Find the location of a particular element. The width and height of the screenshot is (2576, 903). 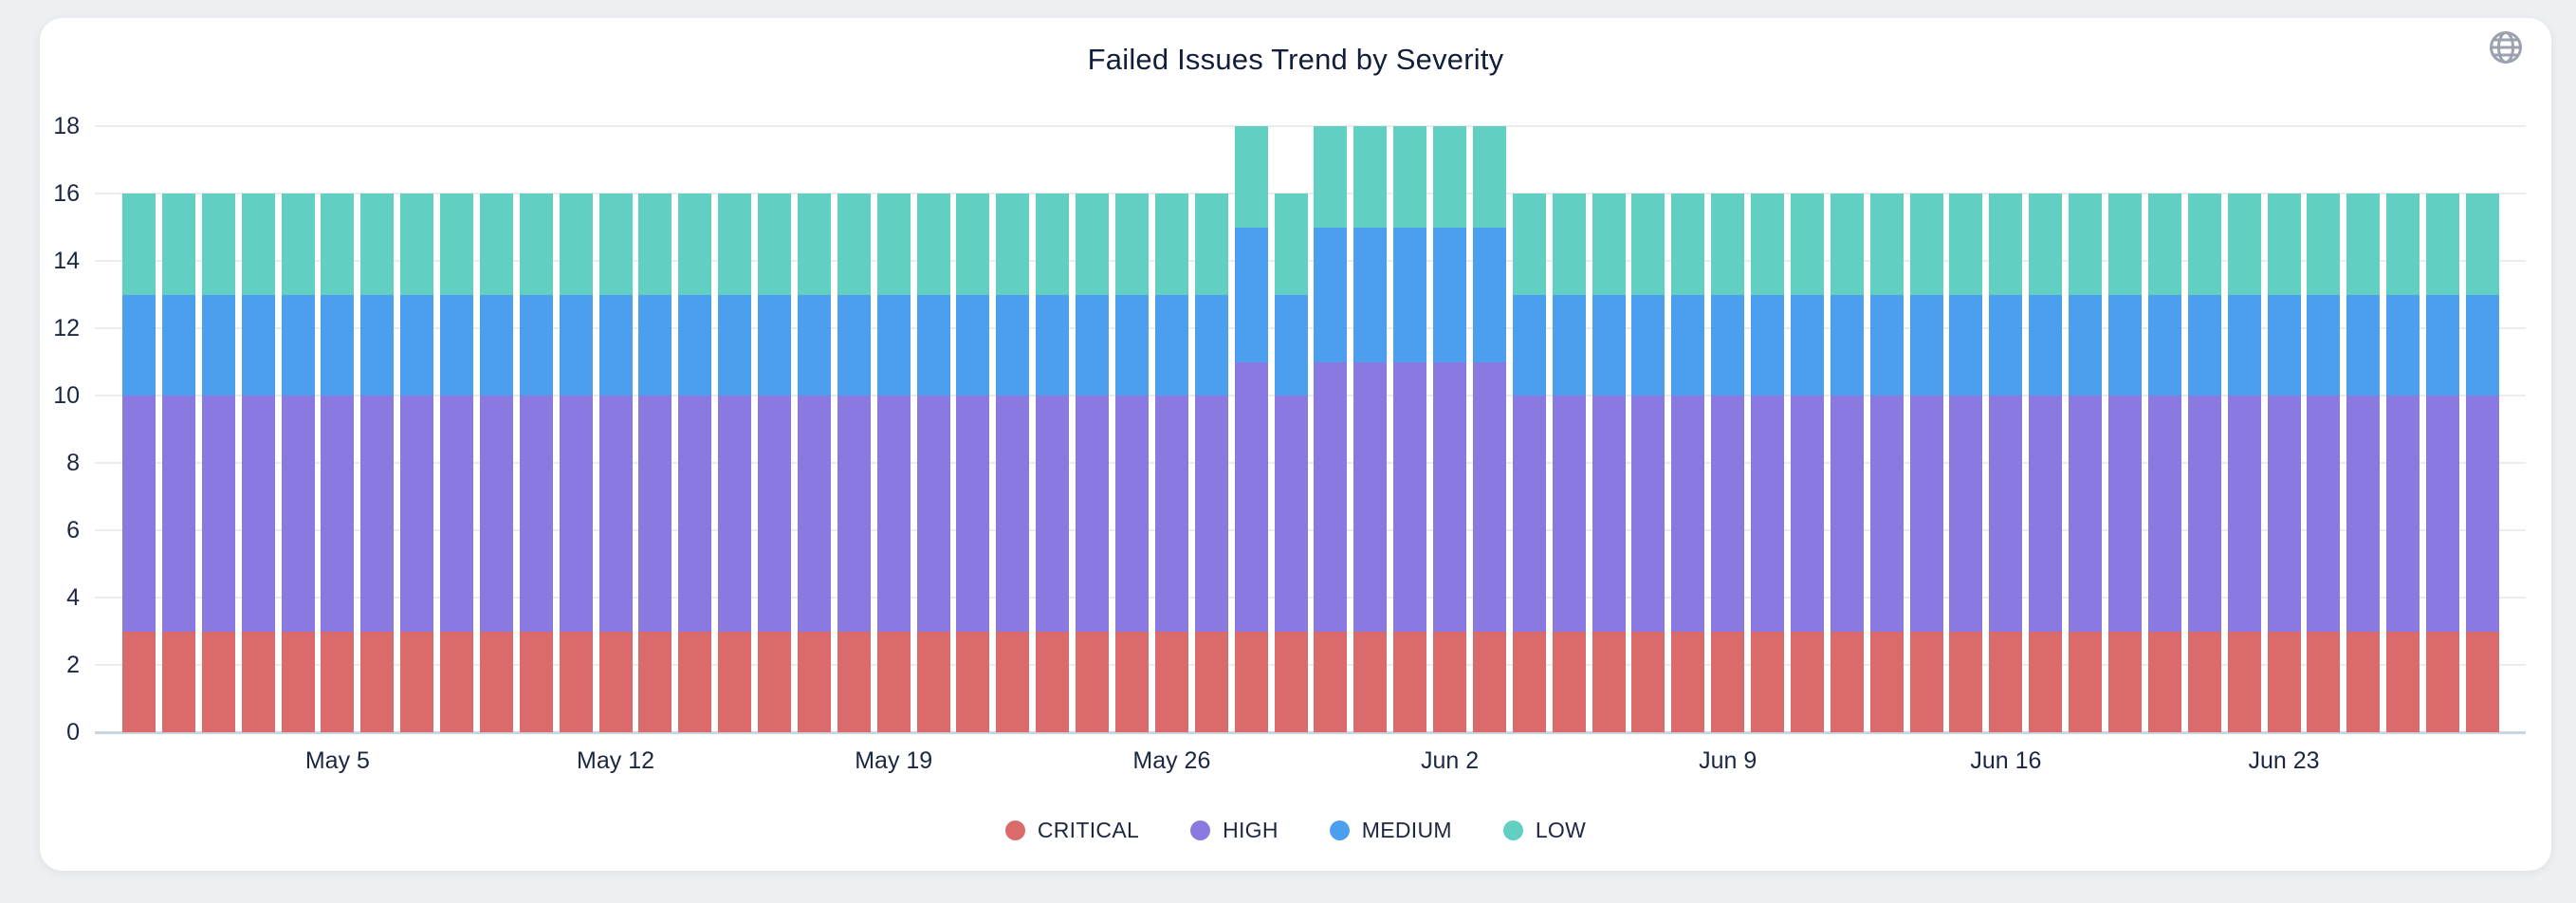

legend-item-low: LOW is located at coordinates (1544, 831).